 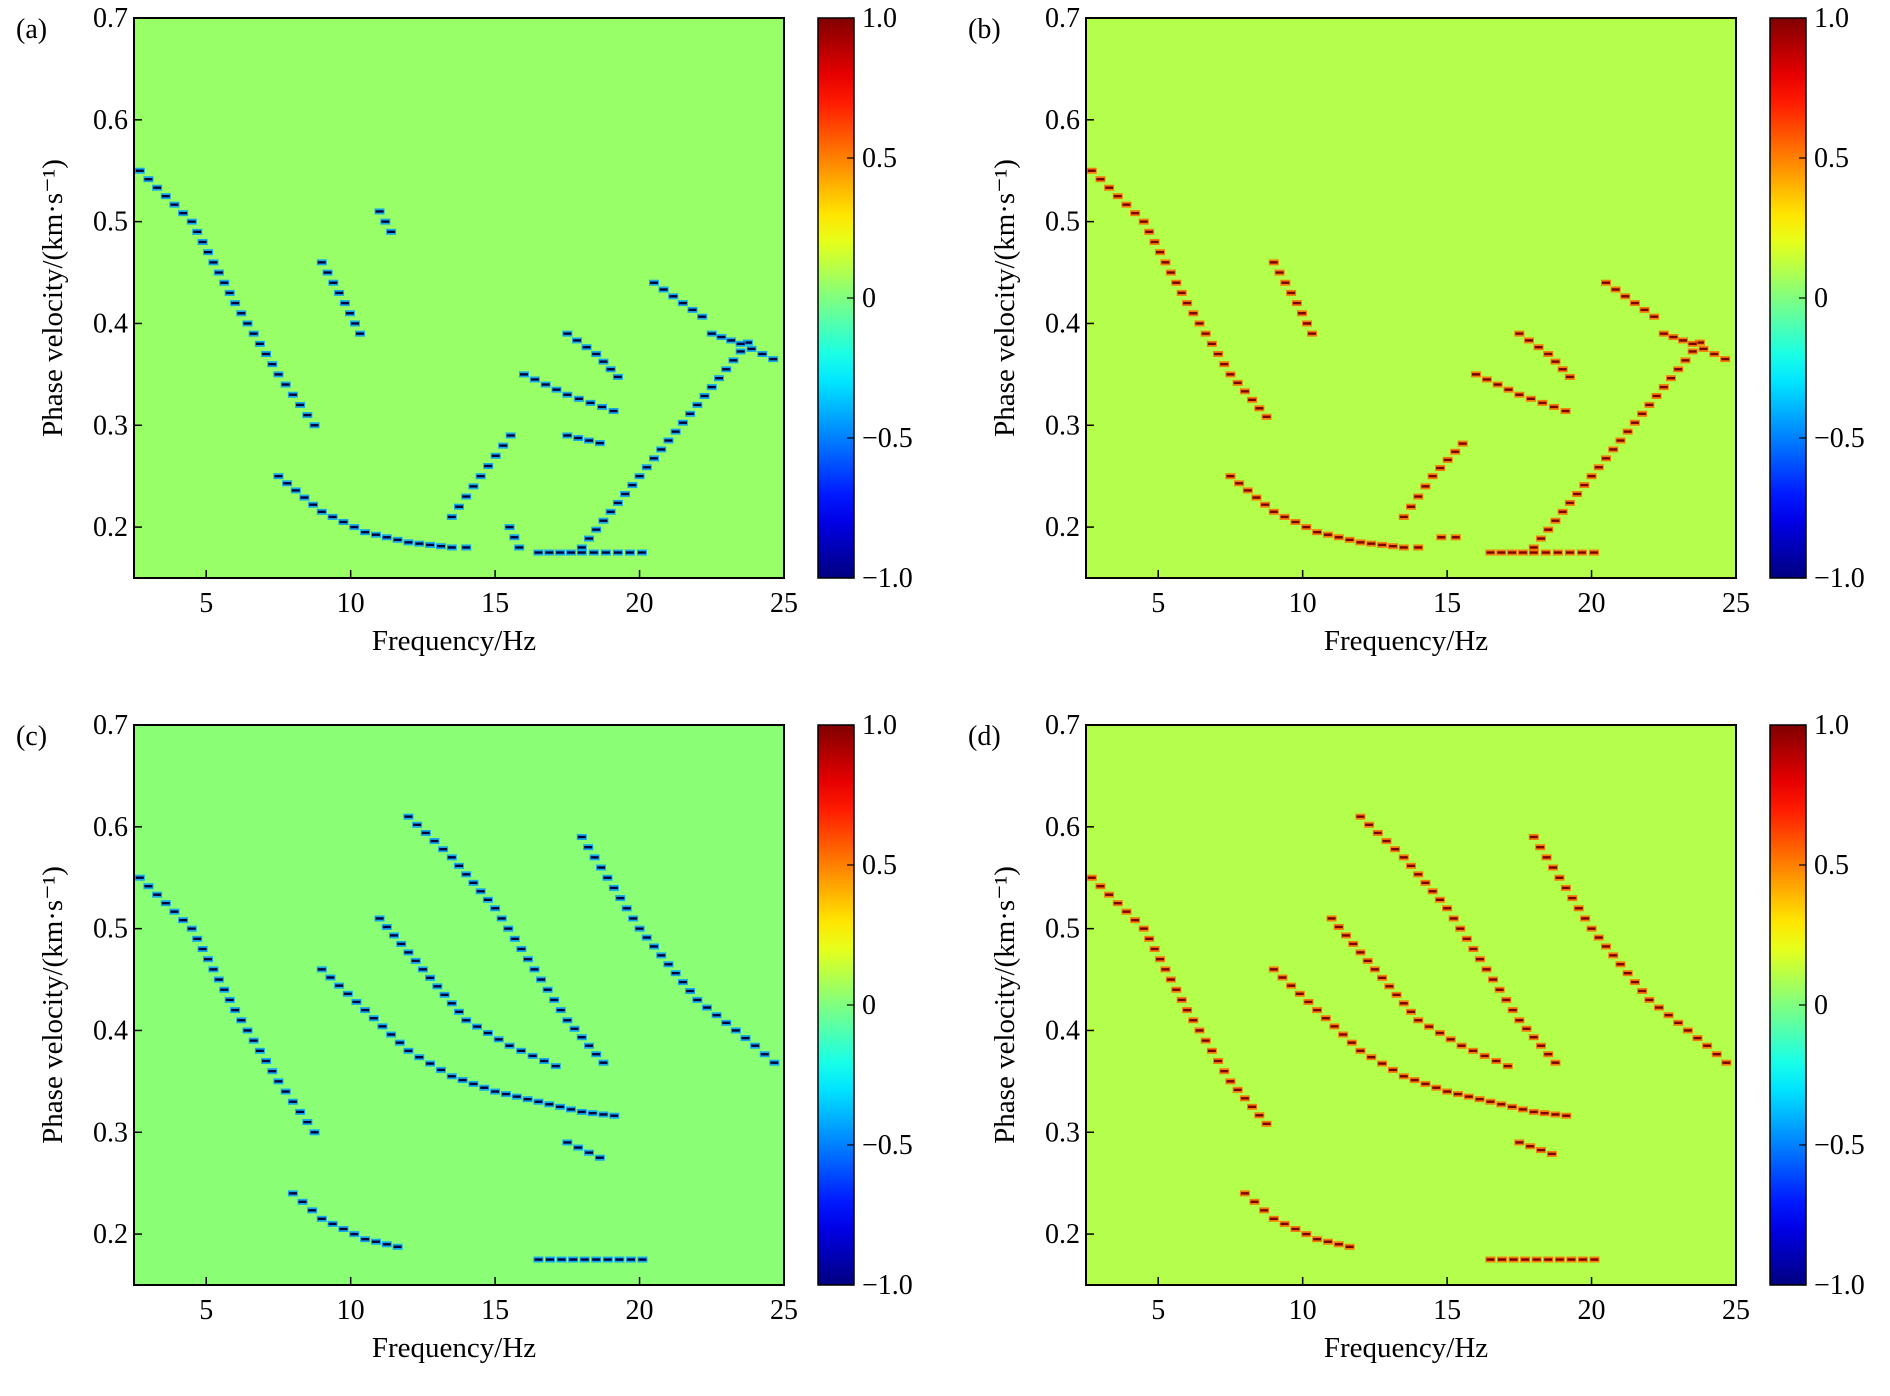 I want to click on y-tick-label: 0.7, so click(x=1062, y=725).